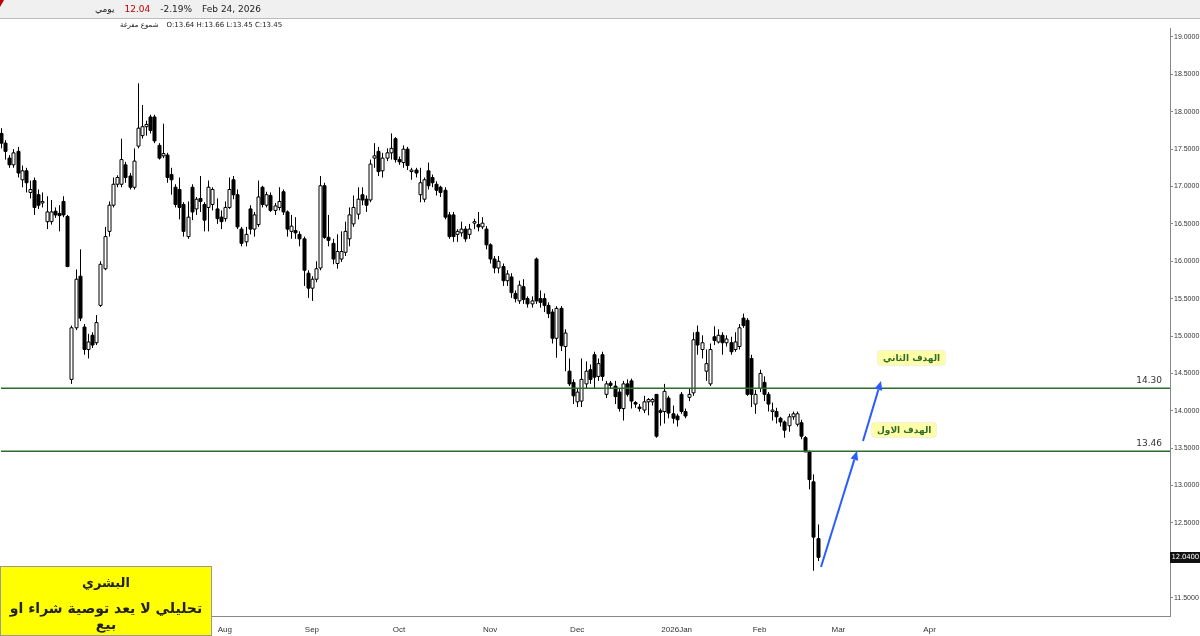  Describe the element at coordinates (105, 9) in the screenshot. I see `text: يومي` at that location.